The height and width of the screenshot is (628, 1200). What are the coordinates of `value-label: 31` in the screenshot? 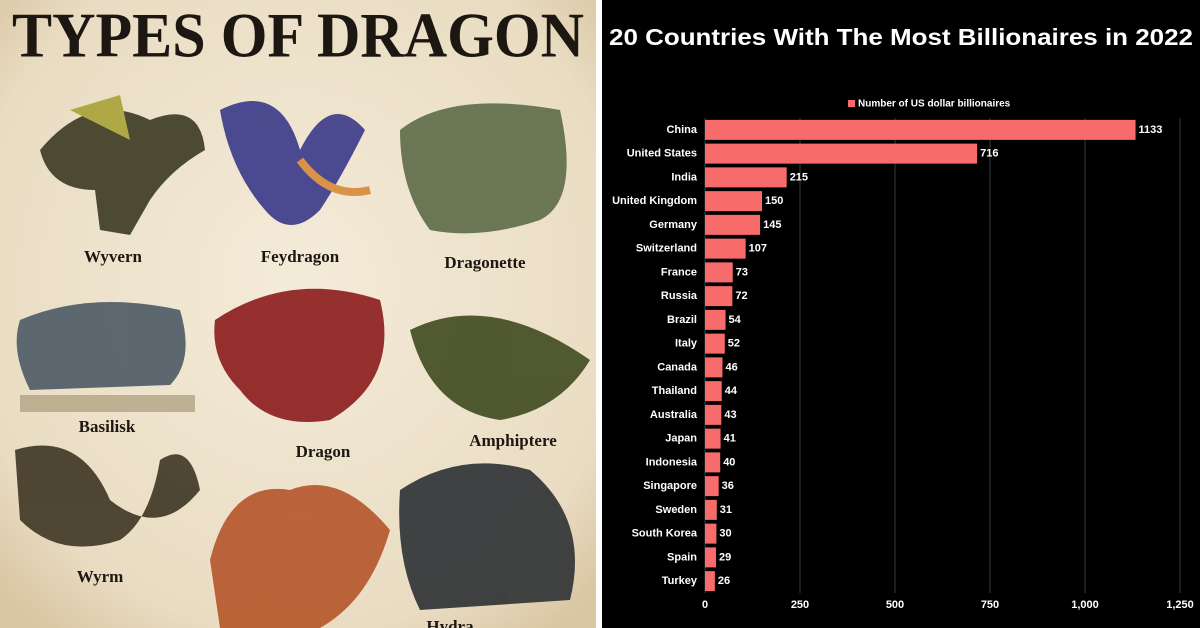 It's located at (726, 510).